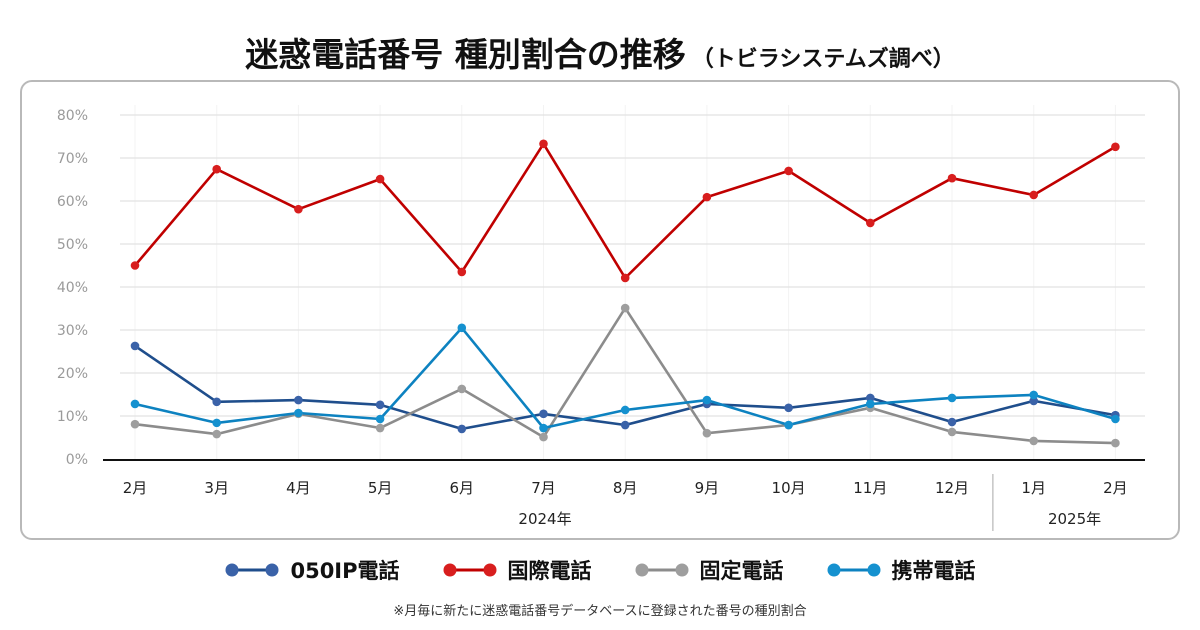 The height and width of the screenshot is (630, 1200). Describe the element at coordinates (345, 571) in the screenshot. I see `legend-label: 050IP電話` at that location.